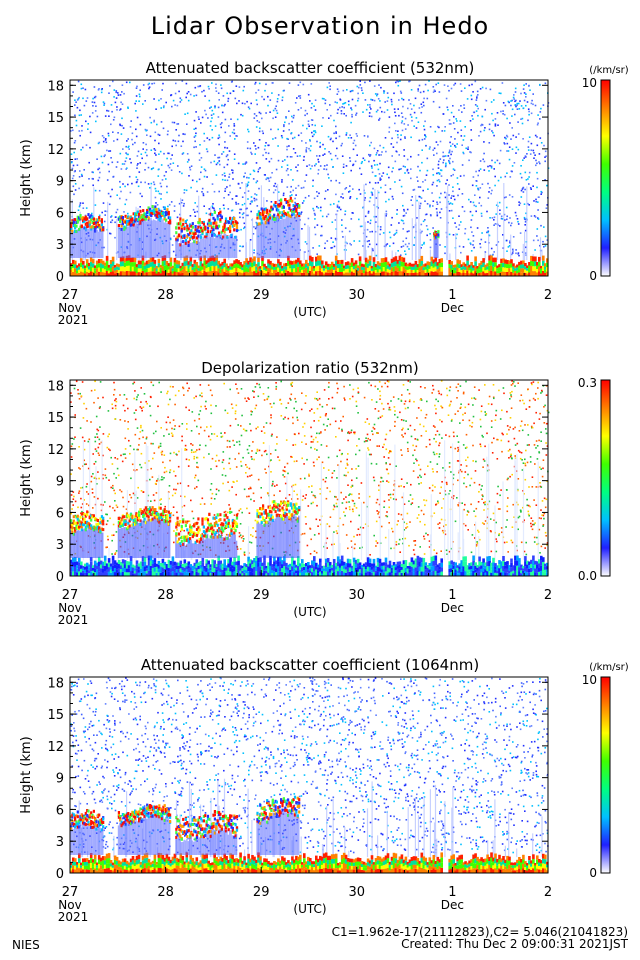 This screenshot has width=640, height=960. Describe the element at coordinates (320, 26) in the screenshot. I see `main-title: Lidar Observation in Hedo` at that location.